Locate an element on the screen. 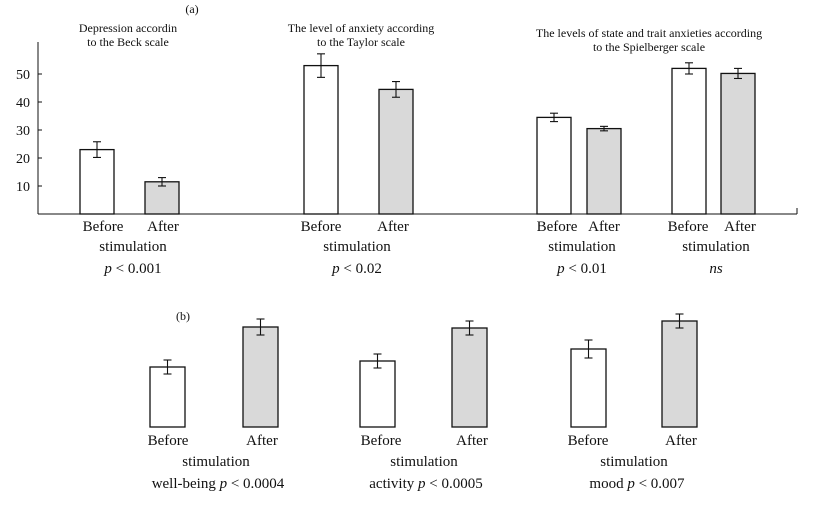 This screenshot has width=839, height=513. group-title-line: to the Beck scale is located at coordinates (128, 42).